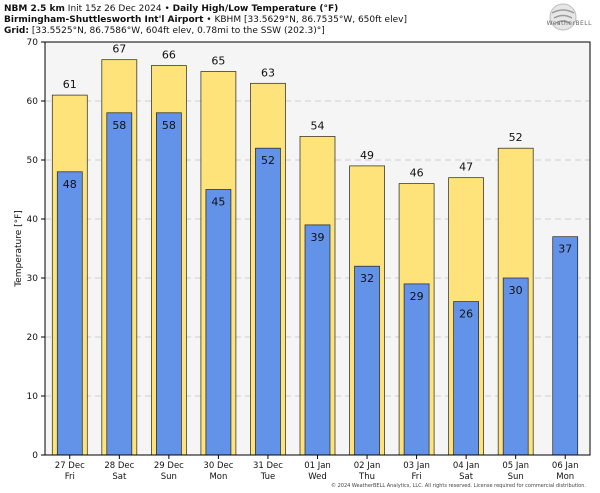 The image size is (600, 493). I want to click on low-value-label: 29, so click(417, 296).